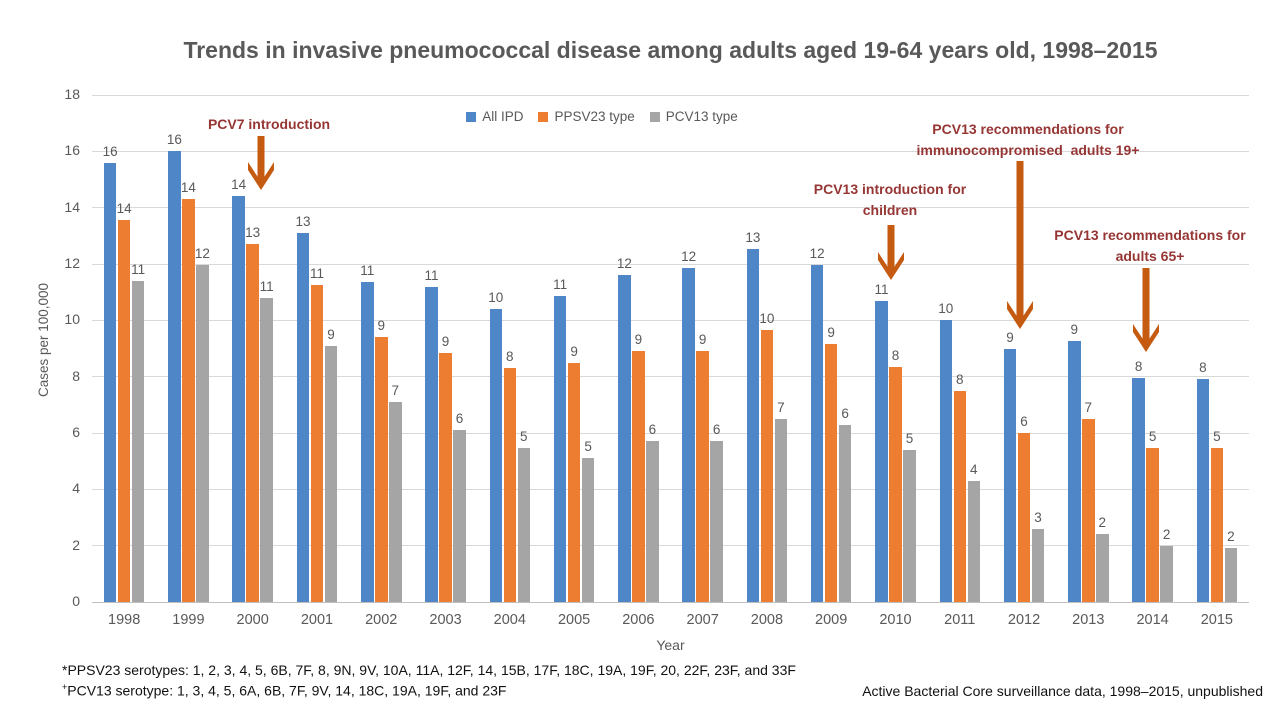 The height and width of the screenshot is (720, 1280). Describe the element at coordinates (381, 620) in the screenshot. I see `x-axis-tick-label: 2002` at that location.